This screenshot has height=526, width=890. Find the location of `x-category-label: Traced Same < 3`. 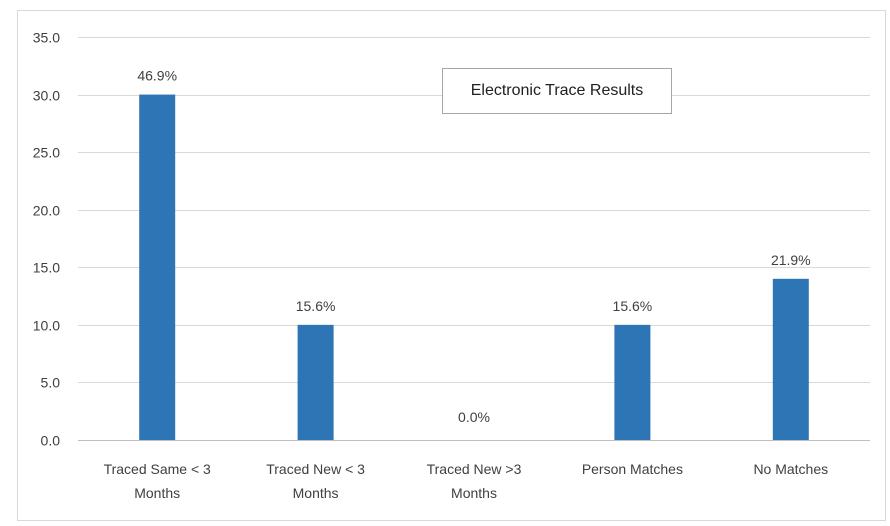

x-category-label: Traced Same < 3 is located at coordinates (157, 469).